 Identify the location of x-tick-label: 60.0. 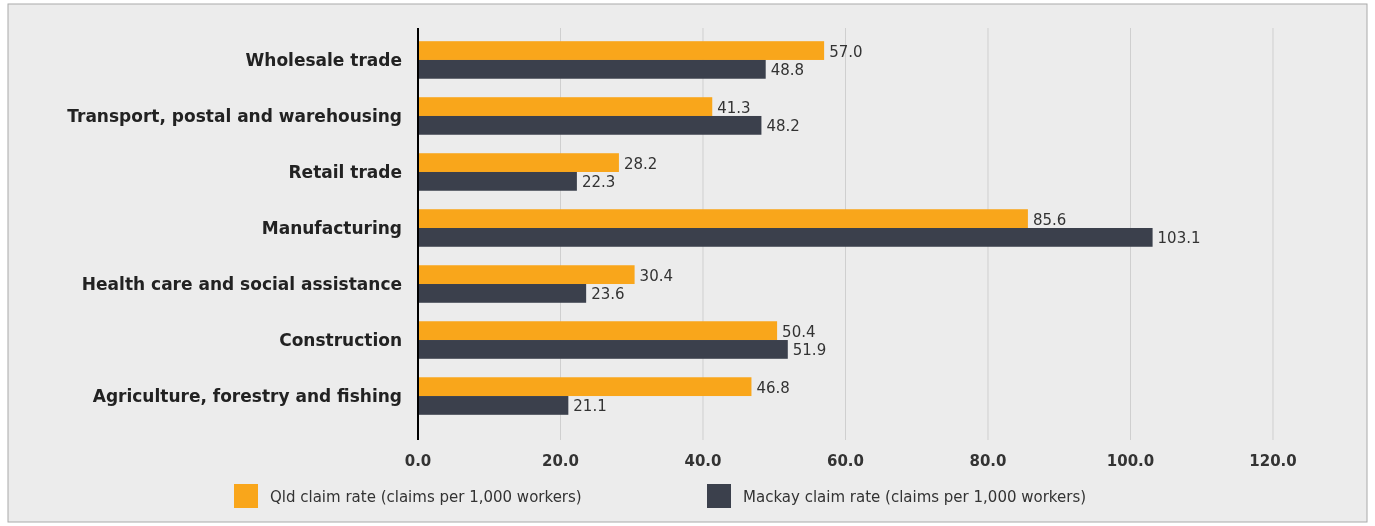
(845, 461).